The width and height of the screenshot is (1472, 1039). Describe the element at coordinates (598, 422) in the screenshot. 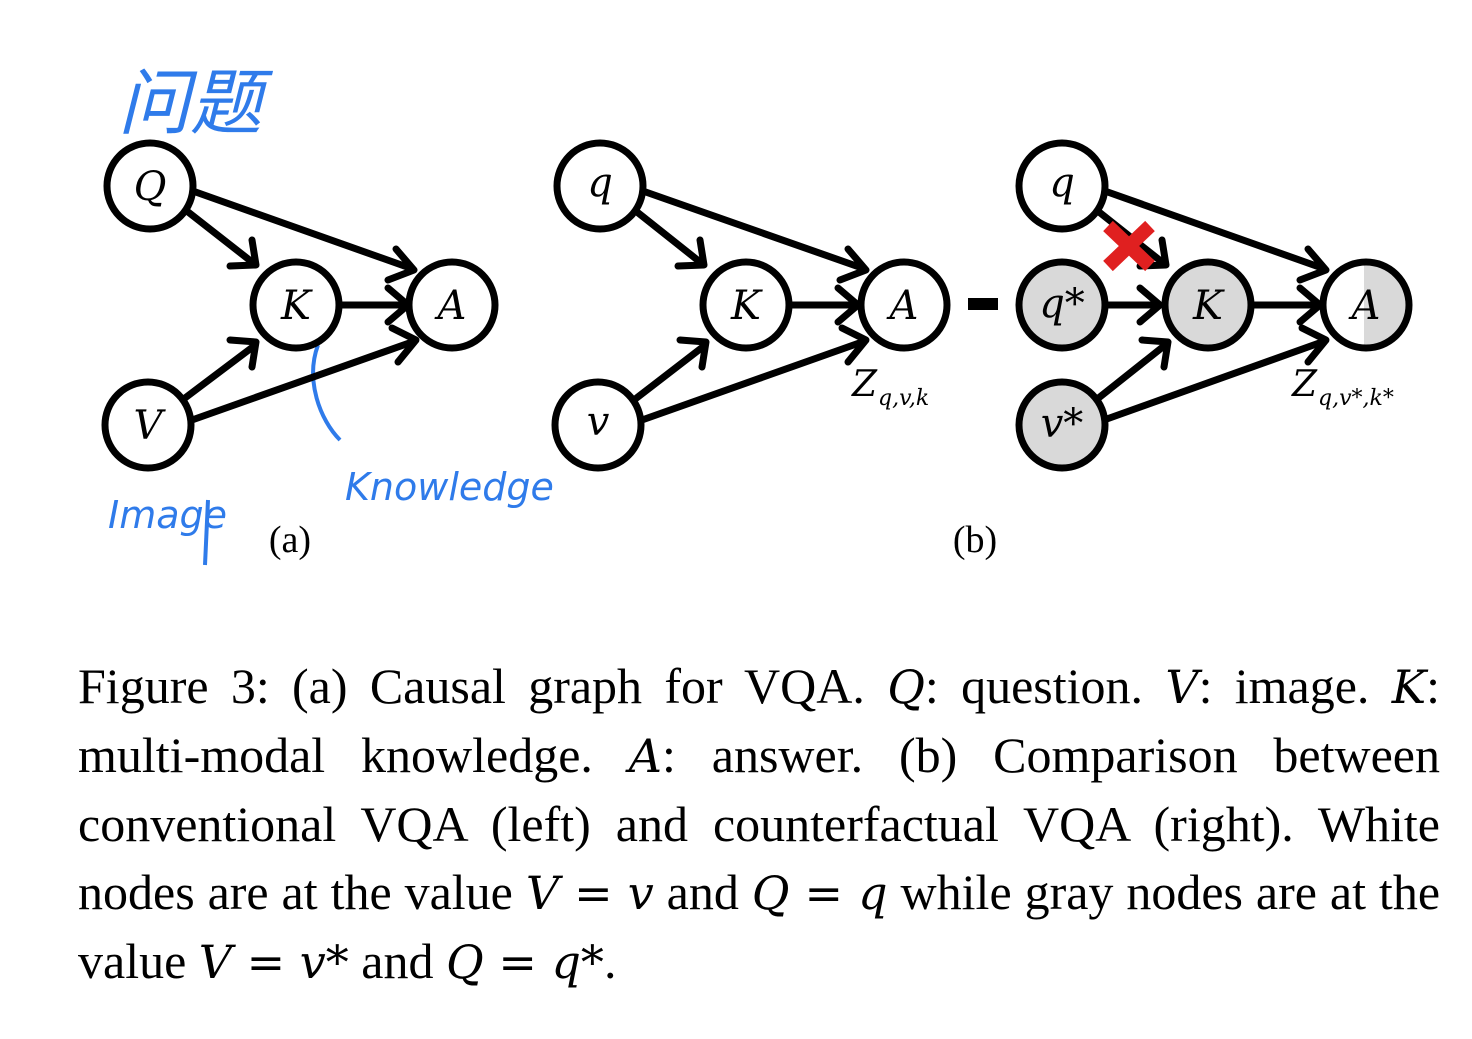

I see `svg-text: v` at that location.